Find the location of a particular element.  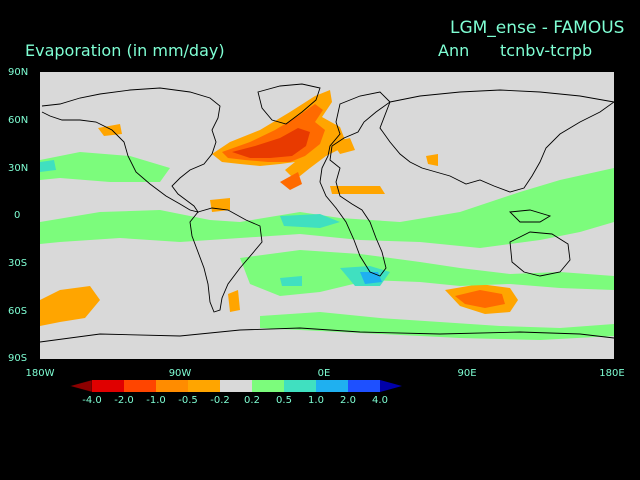

colorbar-label-6: 0.2 is located at coordinates (252, 400).